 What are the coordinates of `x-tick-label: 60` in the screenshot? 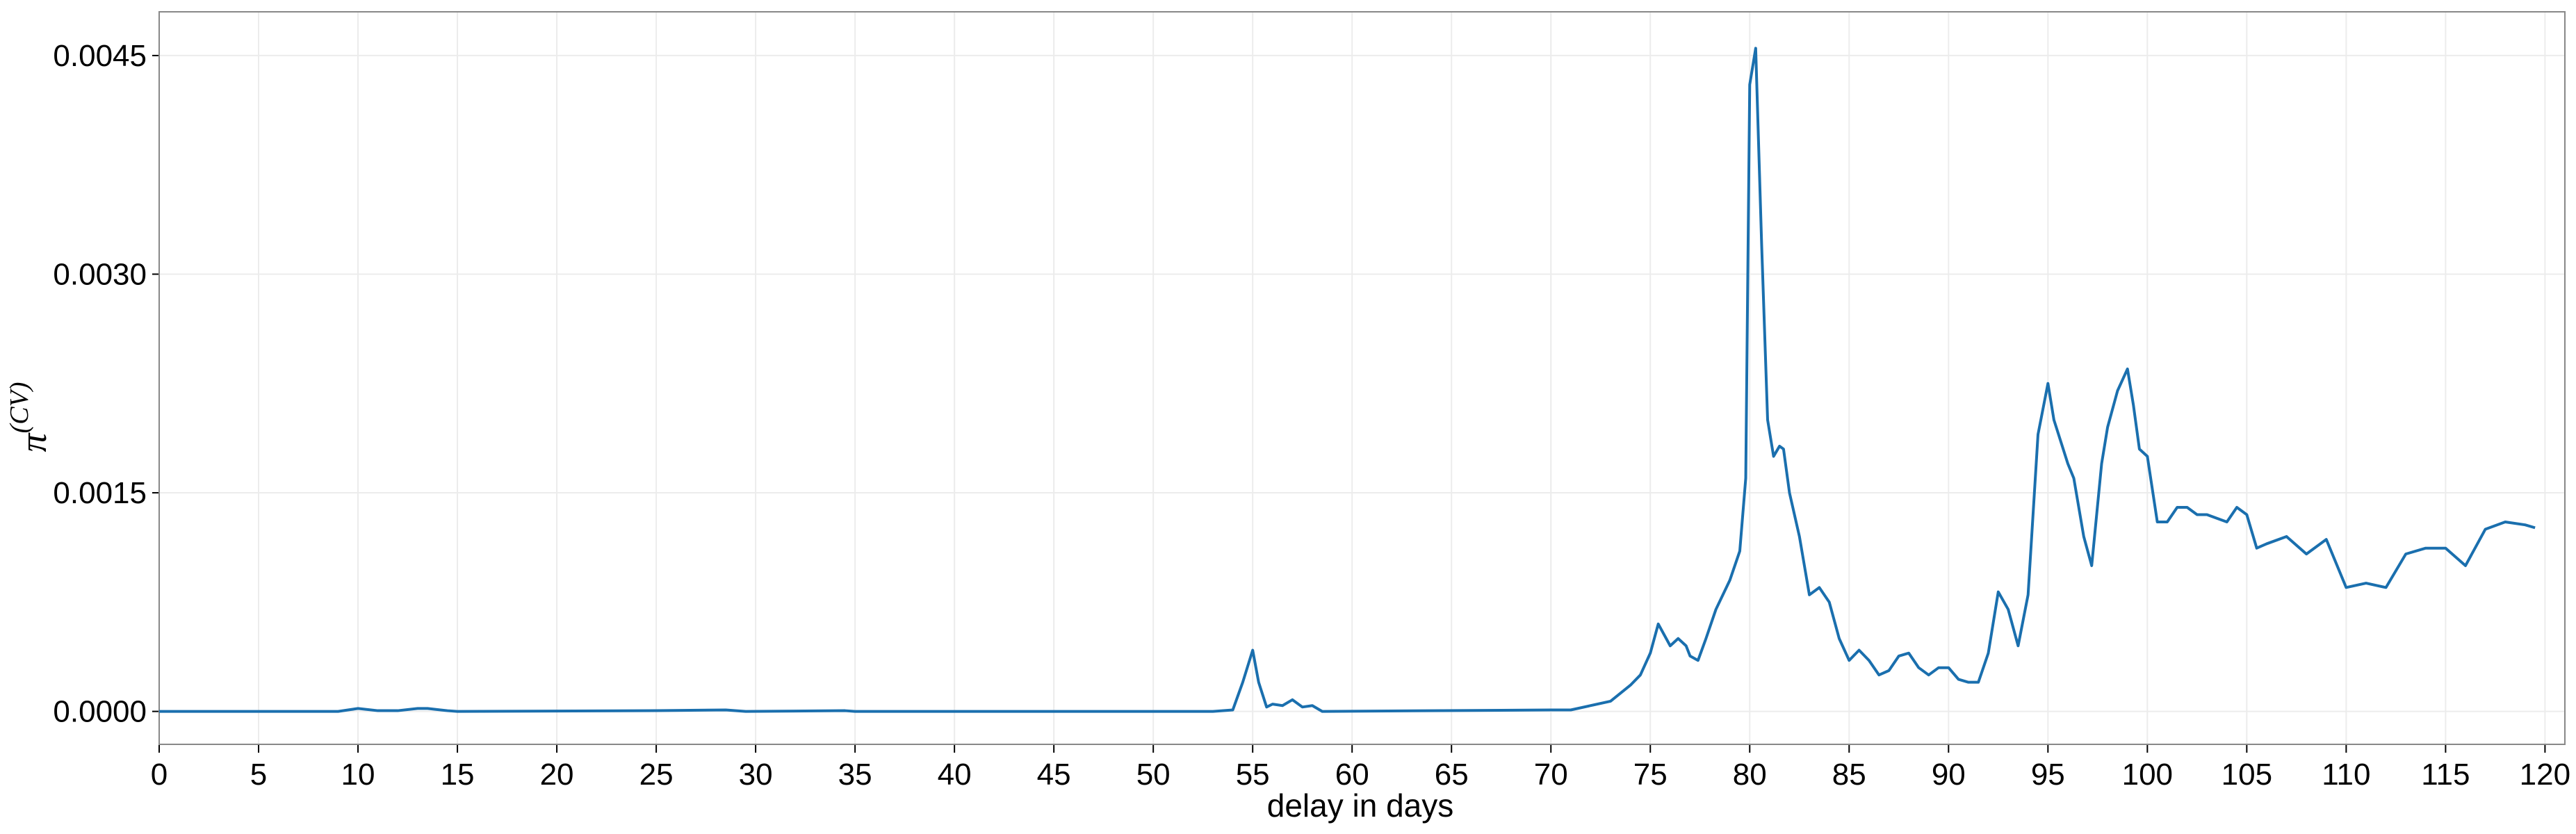 It's located at (1352, 775).